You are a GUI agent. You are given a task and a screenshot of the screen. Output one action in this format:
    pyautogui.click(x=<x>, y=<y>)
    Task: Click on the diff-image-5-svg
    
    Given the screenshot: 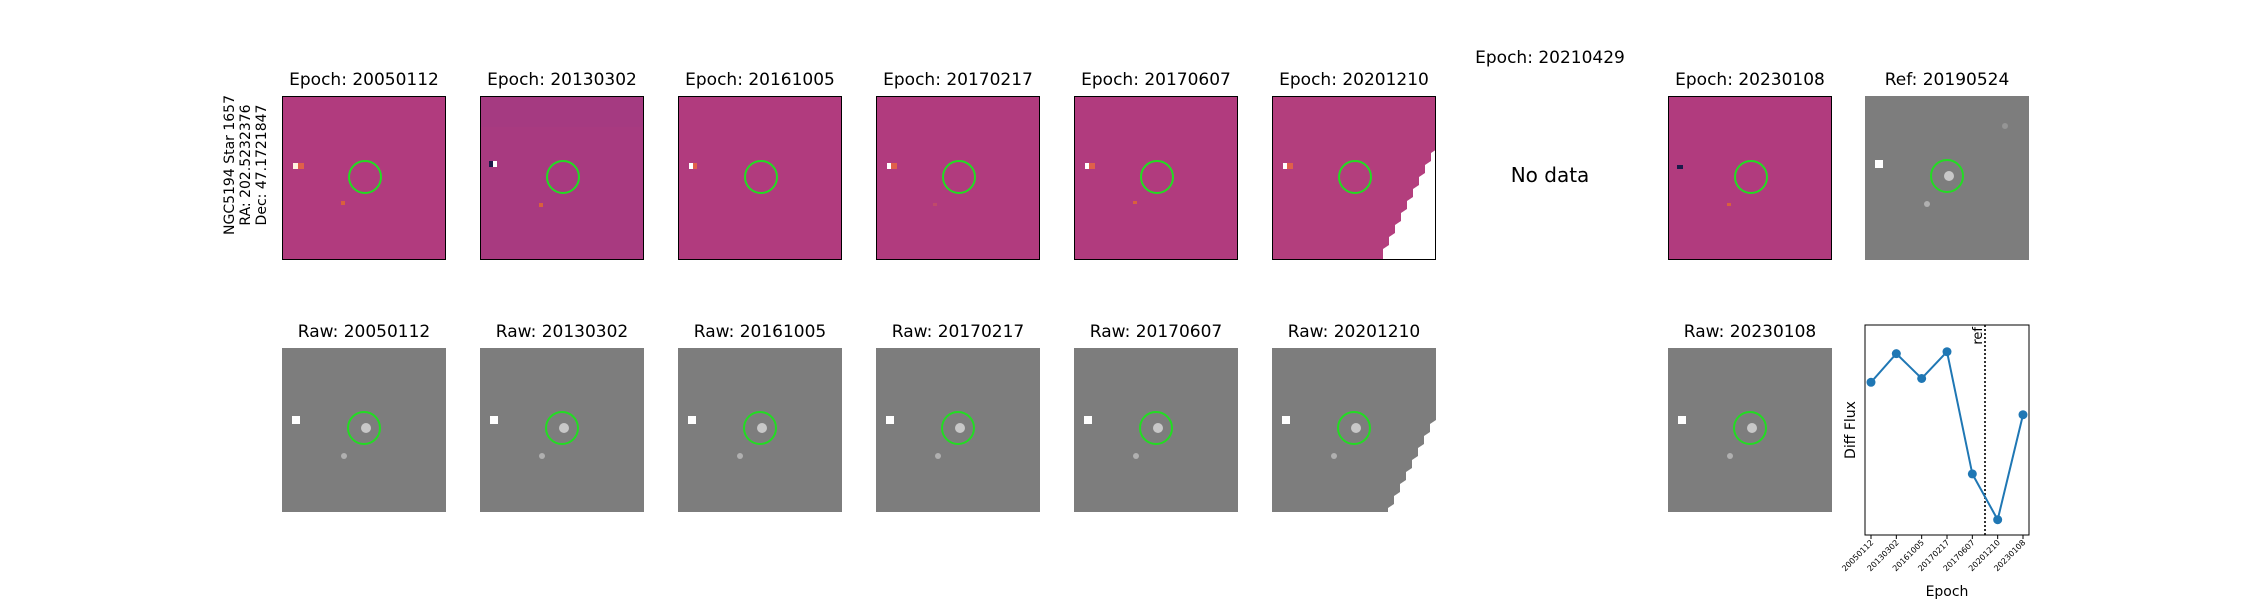 What is the action you would take?
    pyautogui.click(x=1354, y=178)
    